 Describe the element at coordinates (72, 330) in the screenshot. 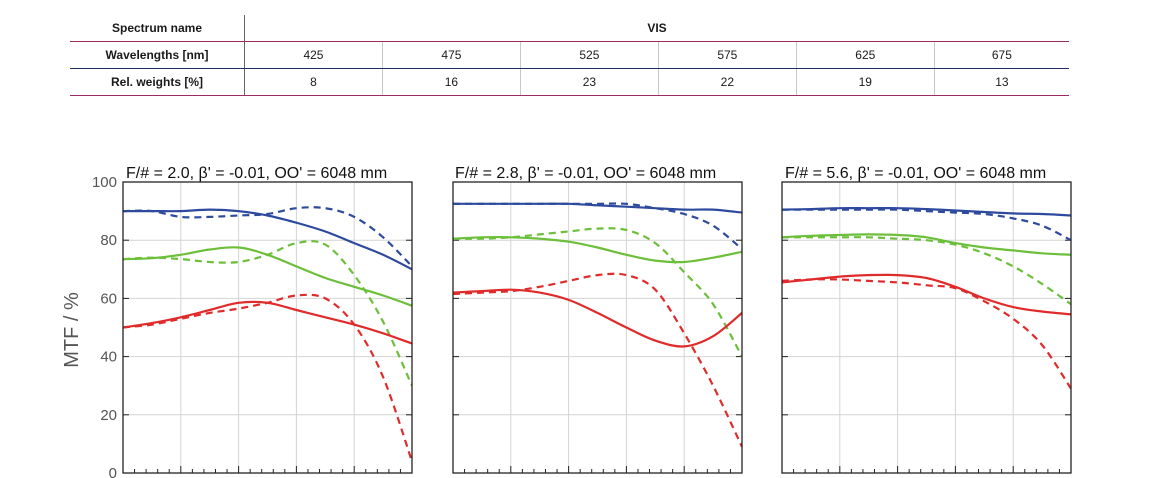

I see `y-axis-label: MTF / %` at that location.